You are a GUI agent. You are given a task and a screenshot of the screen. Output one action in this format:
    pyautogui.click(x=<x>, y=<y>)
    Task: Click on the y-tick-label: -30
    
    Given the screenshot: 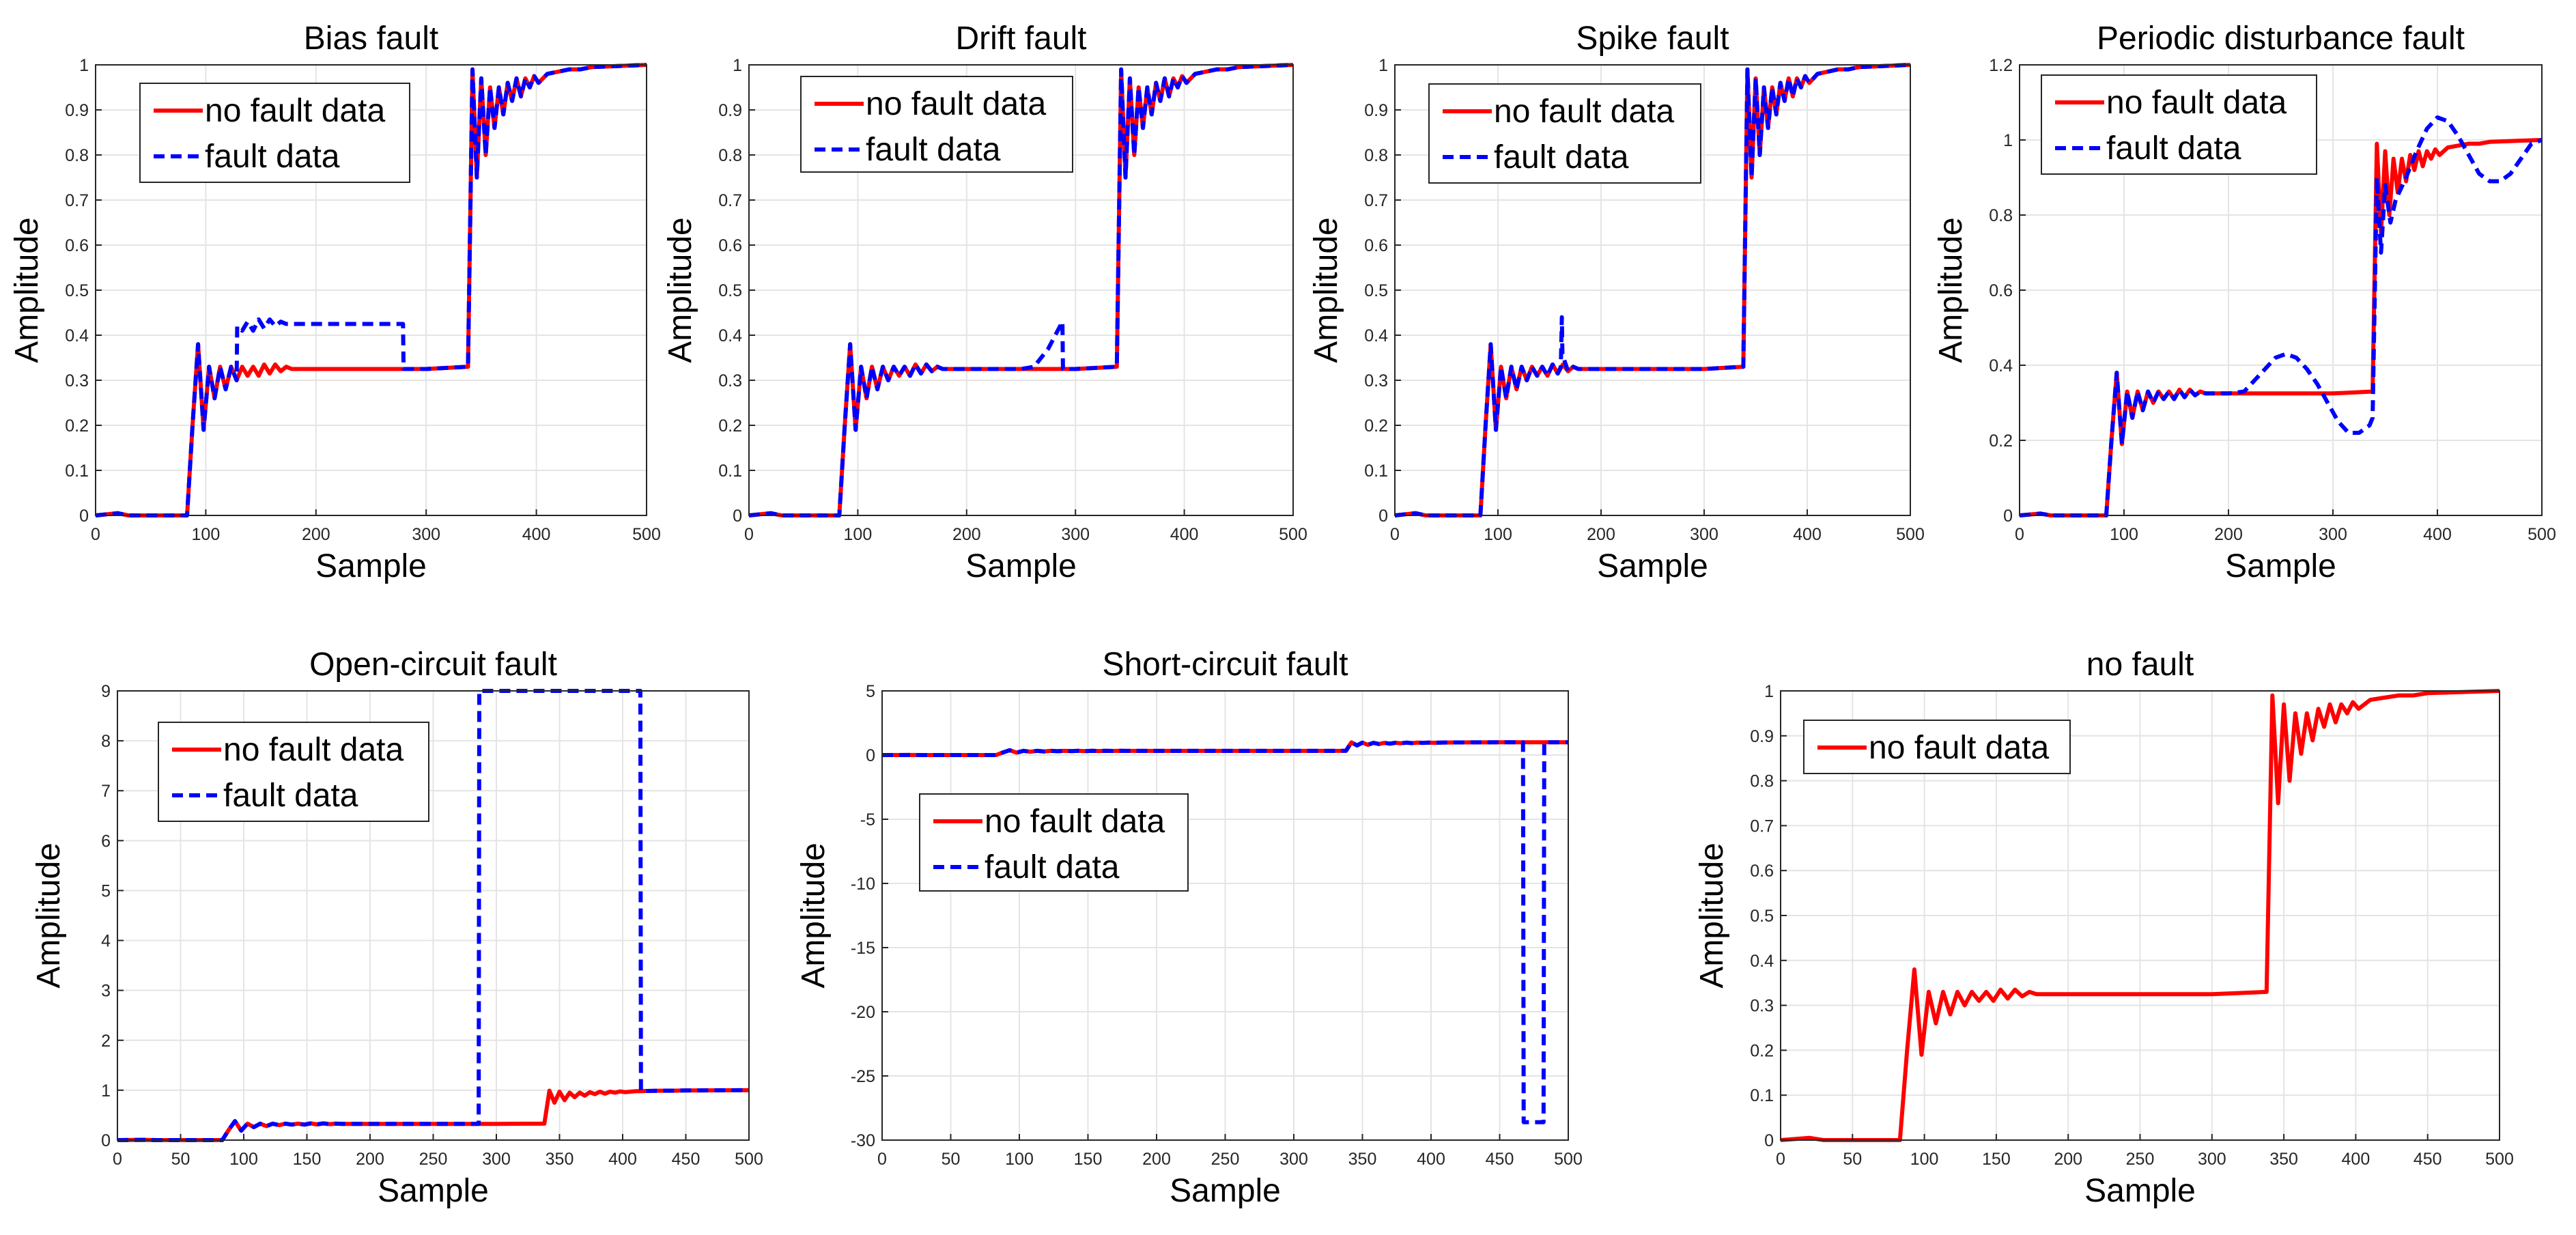 What is the action you would take?
    pyautogui.click(x=863, y=1140)
    